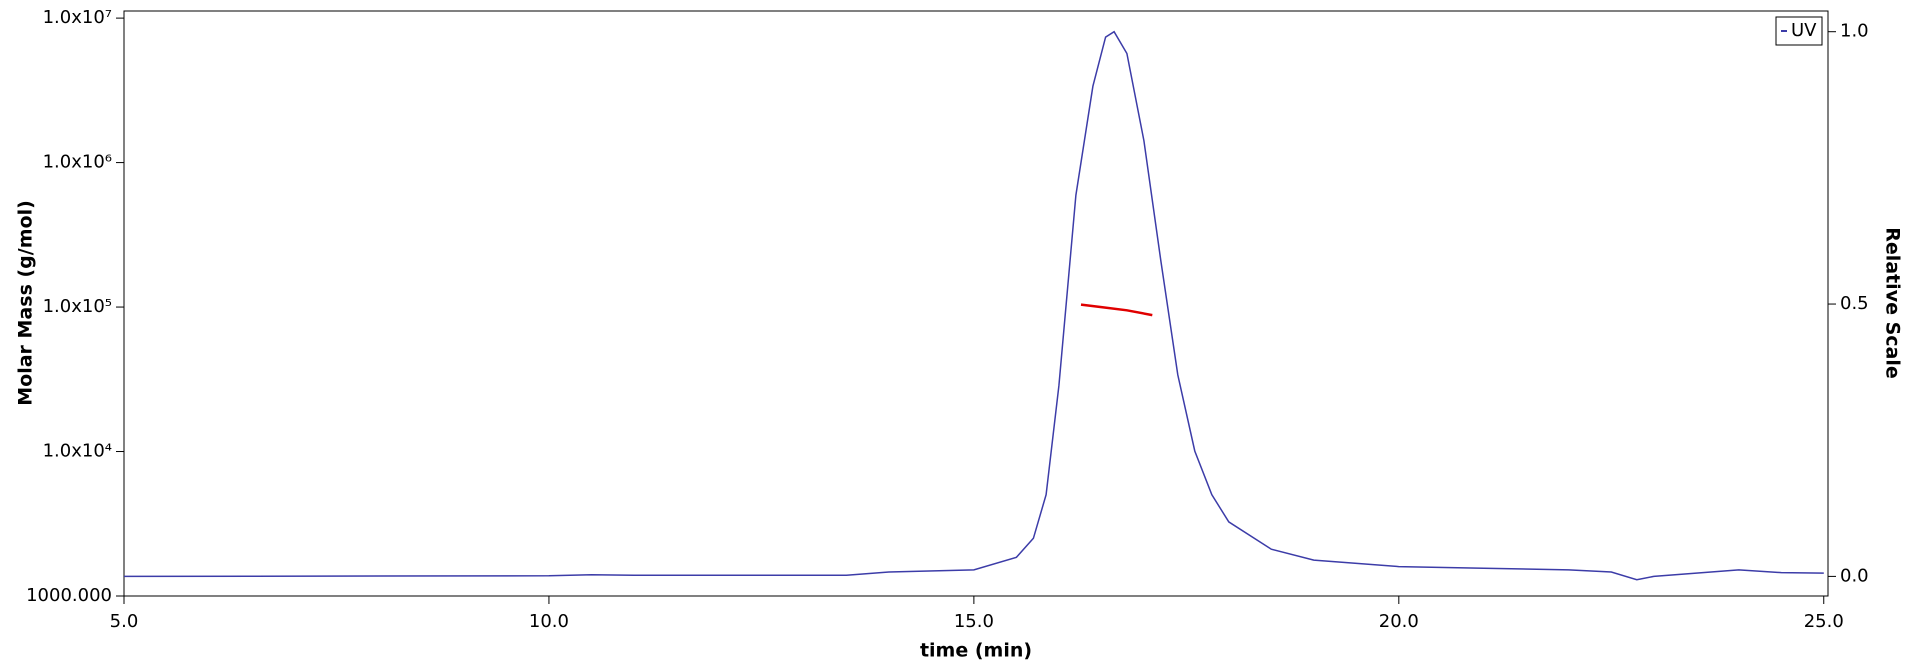  Describe the element at coordinates (1399, 621) in the screenshot. I see `x-tick-label: 20.0` at that location.